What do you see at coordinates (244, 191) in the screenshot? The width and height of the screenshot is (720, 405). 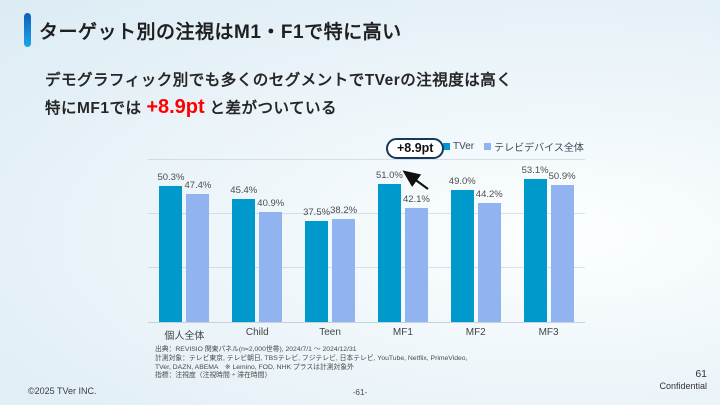 I see `bar-value-label: 45.4%` at bounding box center [244, 191].